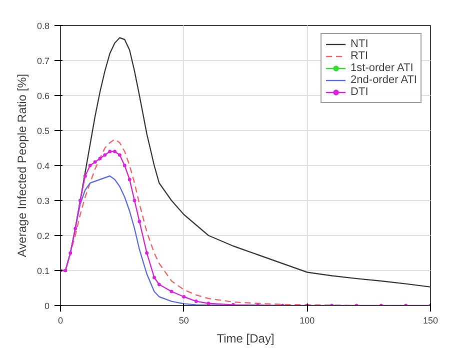  I want to click on legend-label: 2nd-order ATI, so click(383, 80).